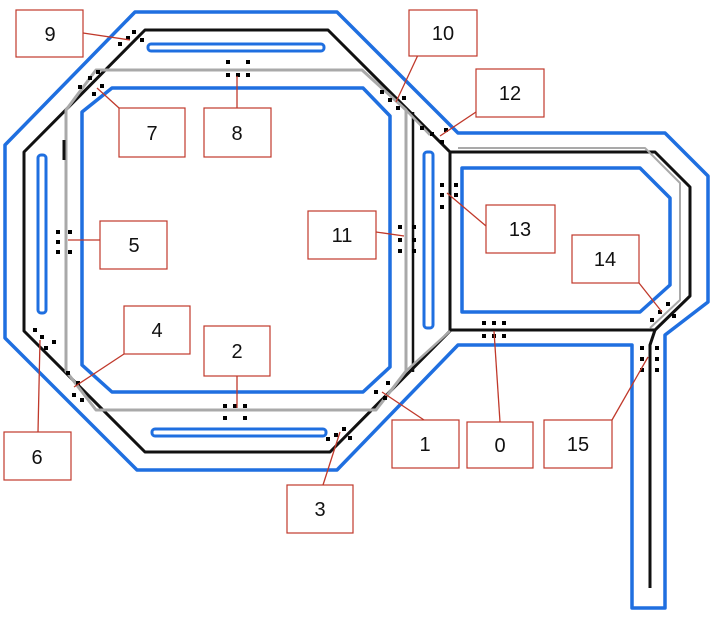 This screenshot has height=617, width=711. What do you see at coordinates (42, 234) in the screenshot?
I see `left-slot` at bounding box center [42, 234].